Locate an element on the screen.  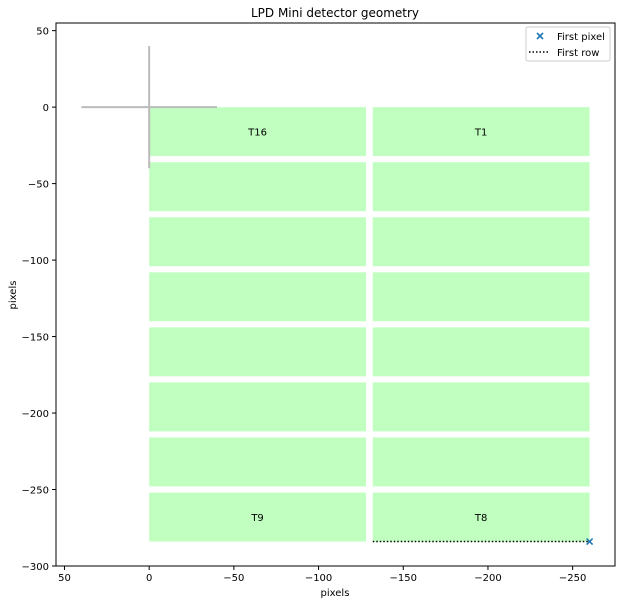
tile-label: T1 is located at coordinates (480, 133).